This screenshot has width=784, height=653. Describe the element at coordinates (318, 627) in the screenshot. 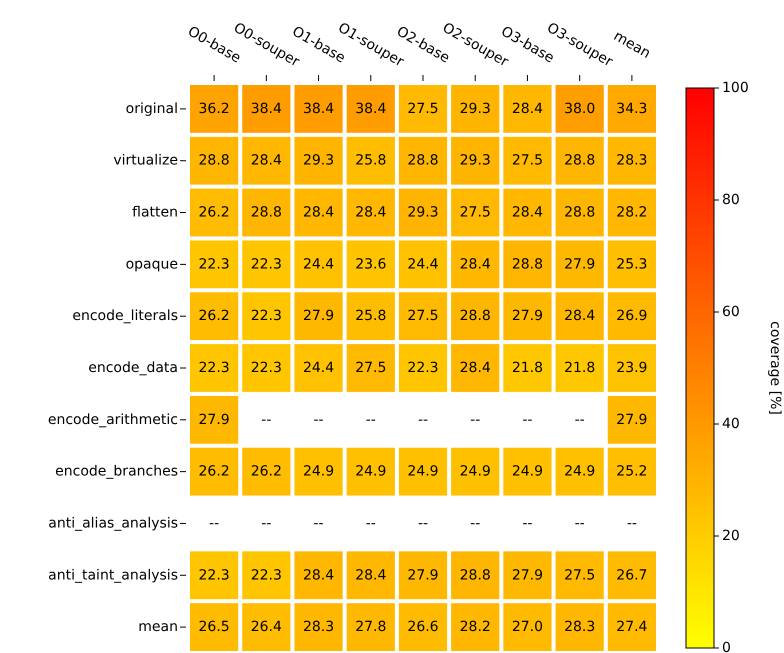

I see `data-label: 28.3` at that location.